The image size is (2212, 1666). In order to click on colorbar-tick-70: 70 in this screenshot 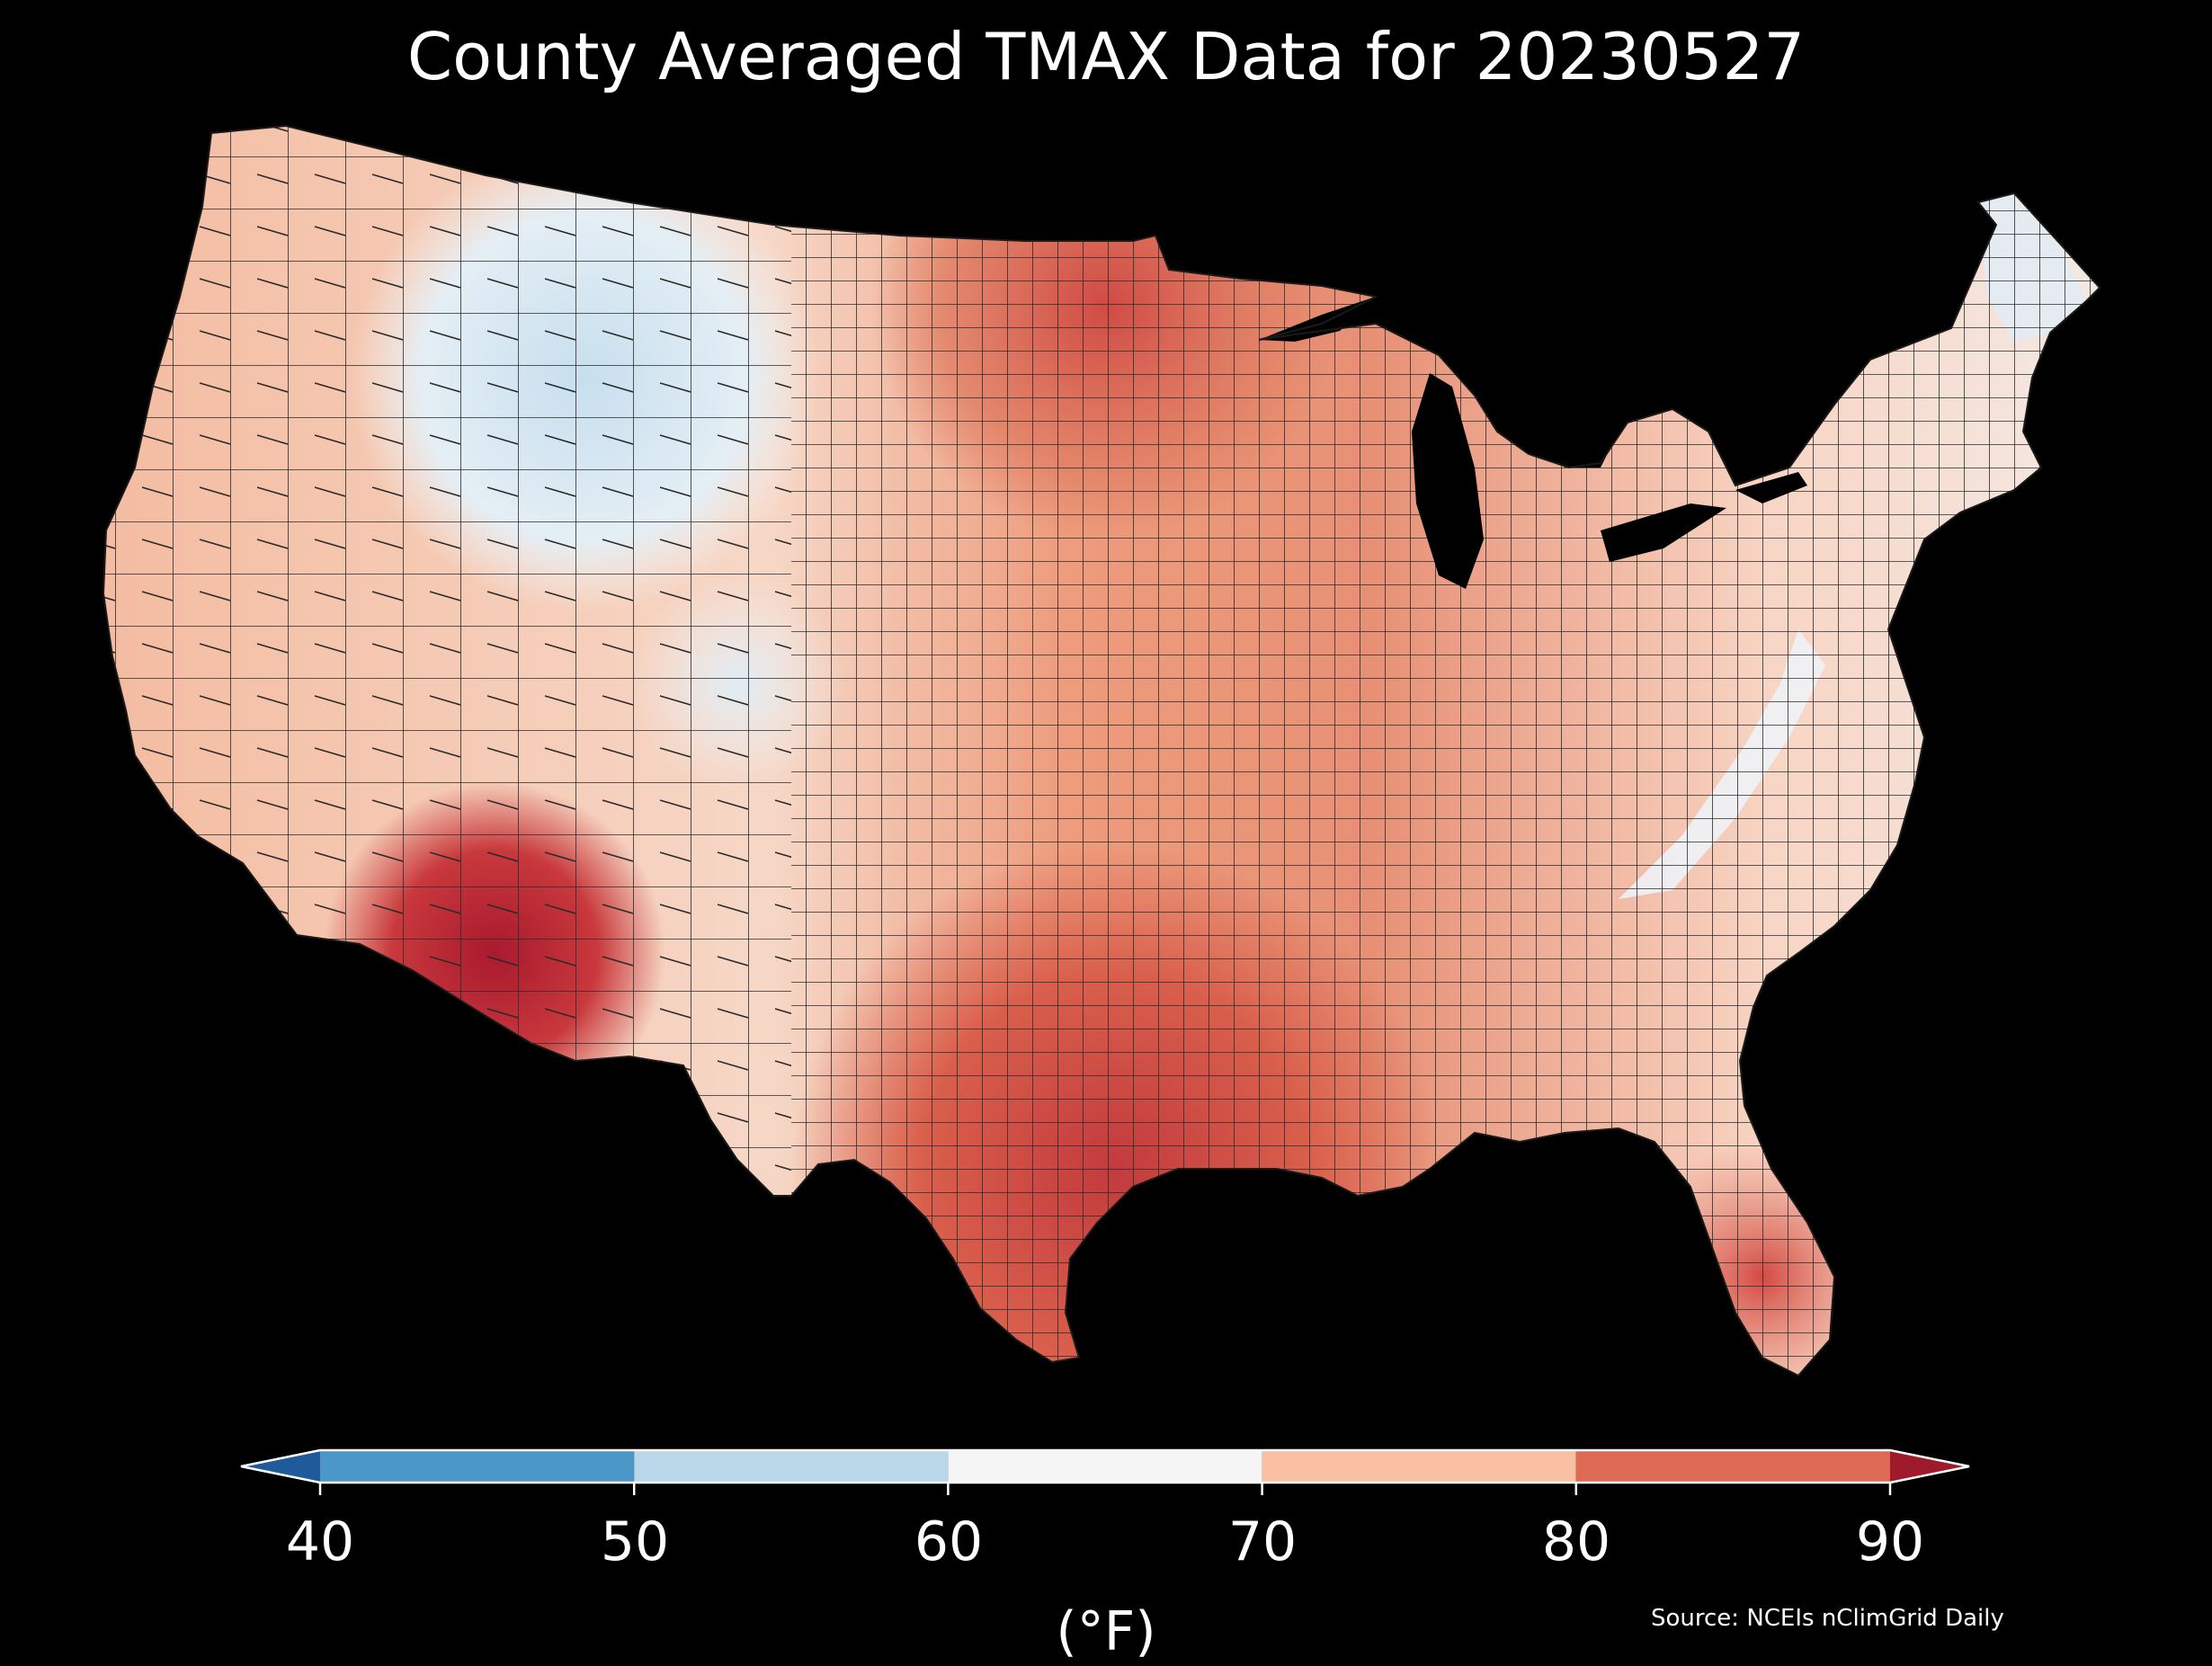, I will do `click(1262, 1542)`.